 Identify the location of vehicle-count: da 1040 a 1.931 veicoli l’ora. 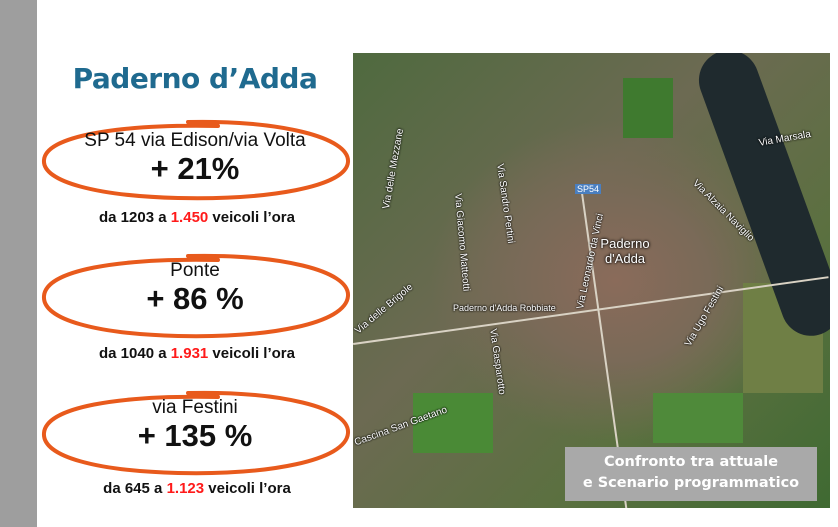
(197, 353).